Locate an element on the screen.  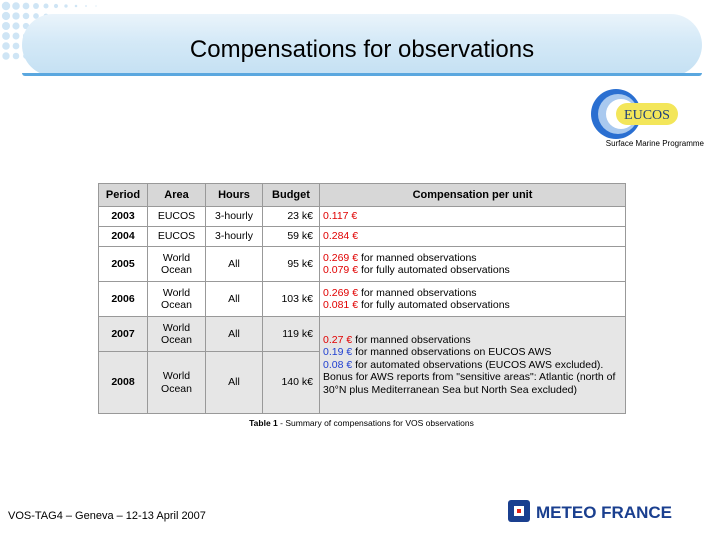
compensation-line: 0.284 € is located at coordinates (472, 236).